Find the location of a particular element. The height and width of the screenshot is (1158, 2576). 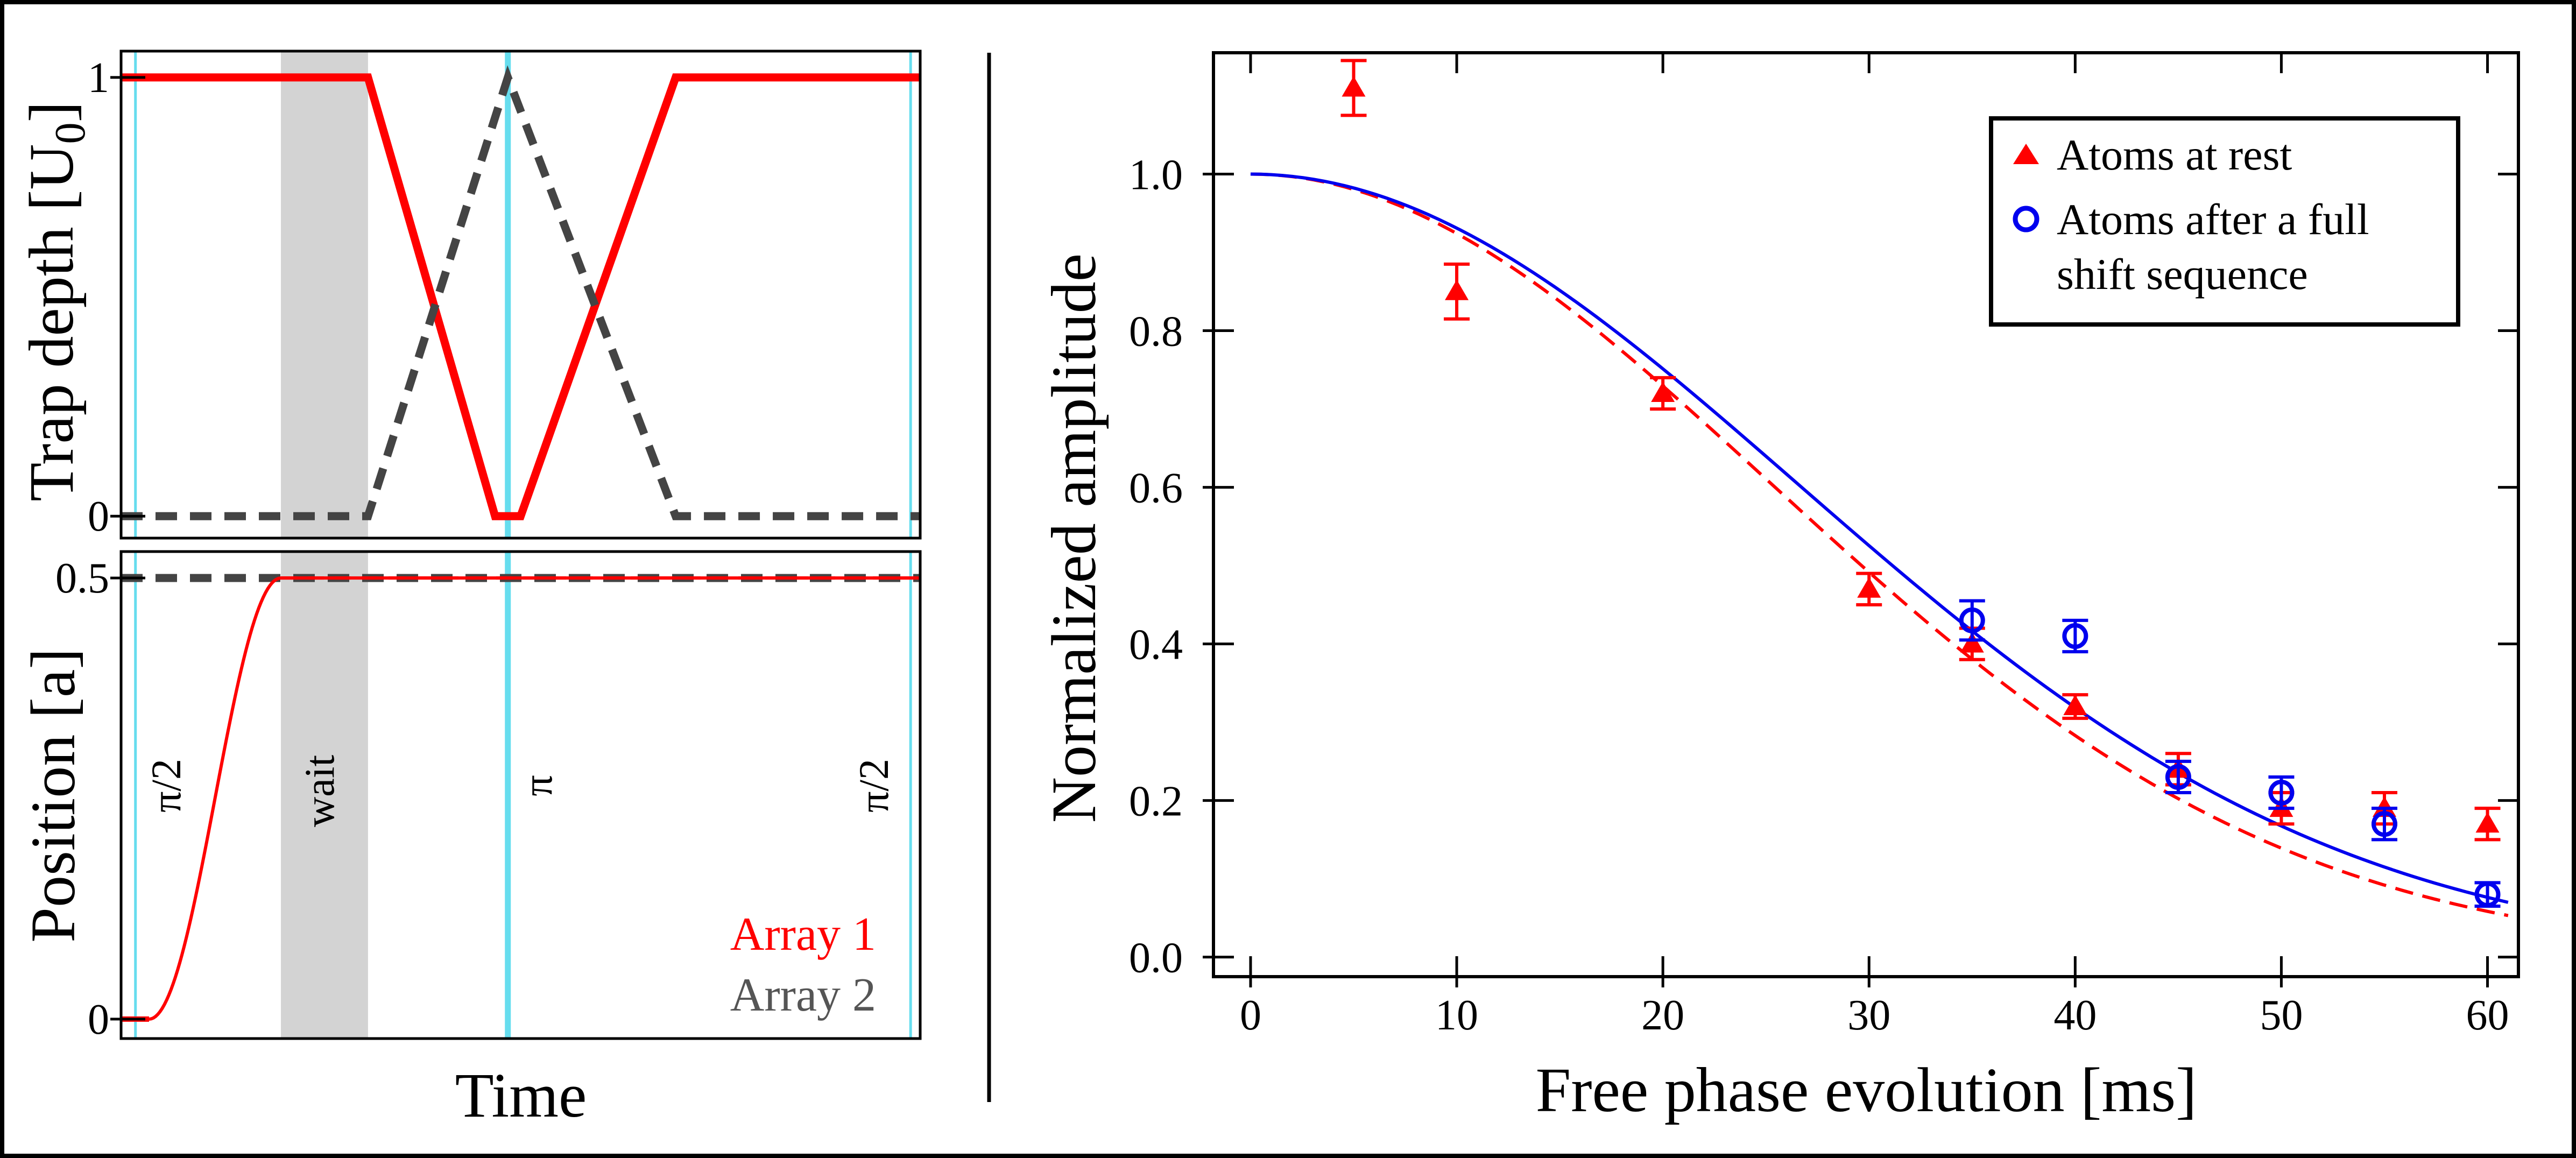

y-tick-label: 0.0 is located at coordinates (1156, 958).